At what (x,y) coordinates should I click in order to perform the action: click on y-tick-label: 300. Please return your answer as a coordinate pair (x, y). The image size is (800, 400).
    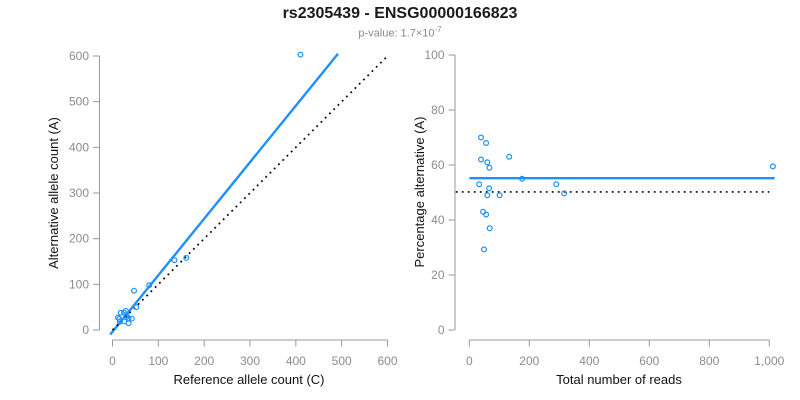
    Looking at the image, I should click on (79, 193).